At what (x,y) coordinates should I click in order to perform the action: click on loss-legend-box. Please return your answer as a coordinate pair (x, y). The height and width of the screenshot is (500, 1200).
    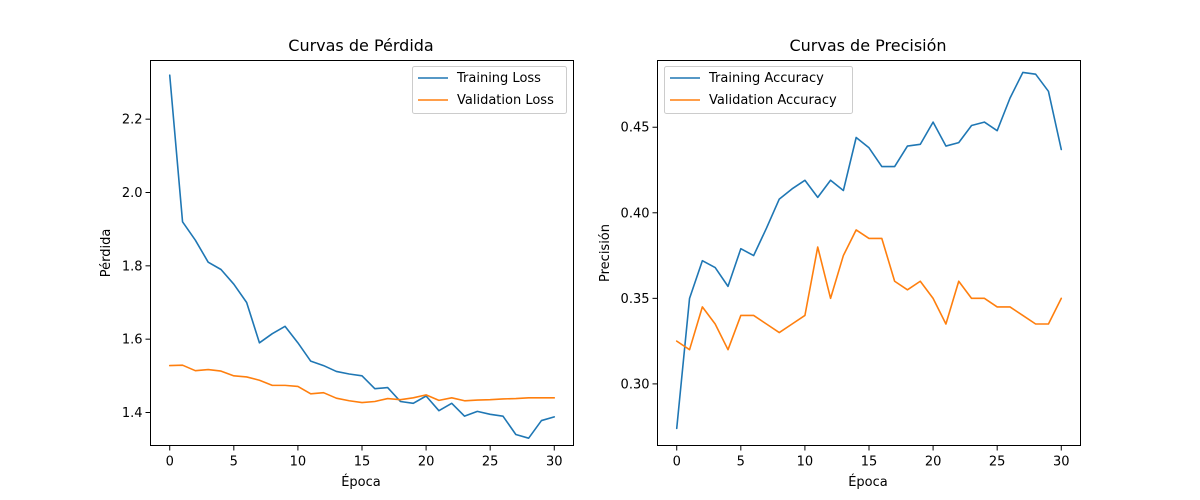
    Looking at the image, I should click on (489, 90).